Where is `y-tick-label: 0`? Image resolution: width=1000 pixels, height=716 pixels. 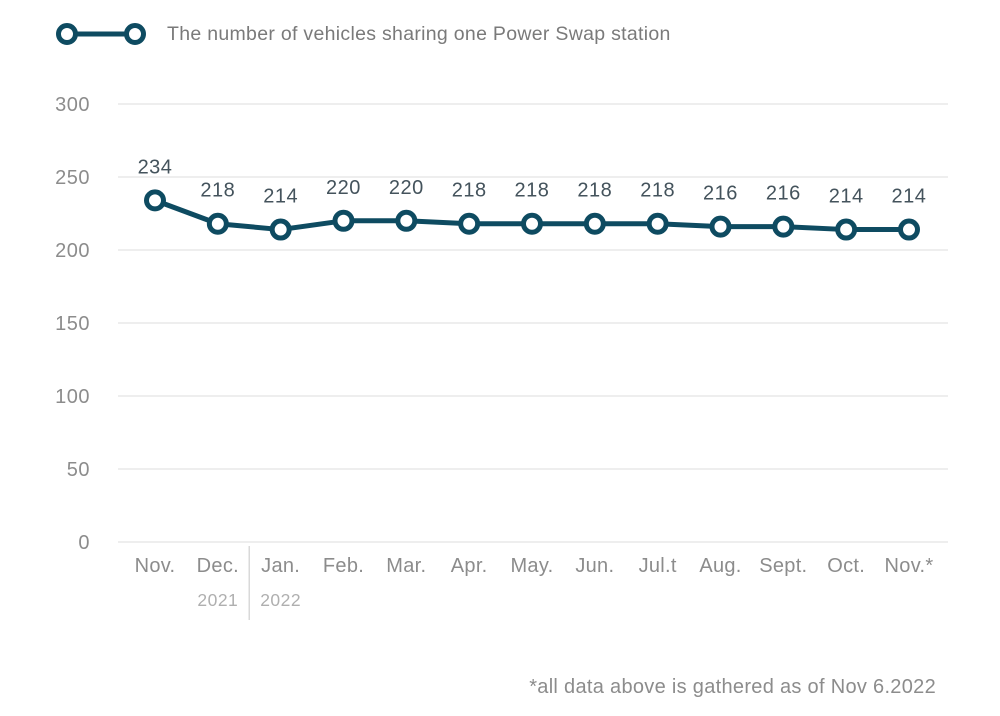 y-tick-label: 0 is located at coordinates (84, 543).